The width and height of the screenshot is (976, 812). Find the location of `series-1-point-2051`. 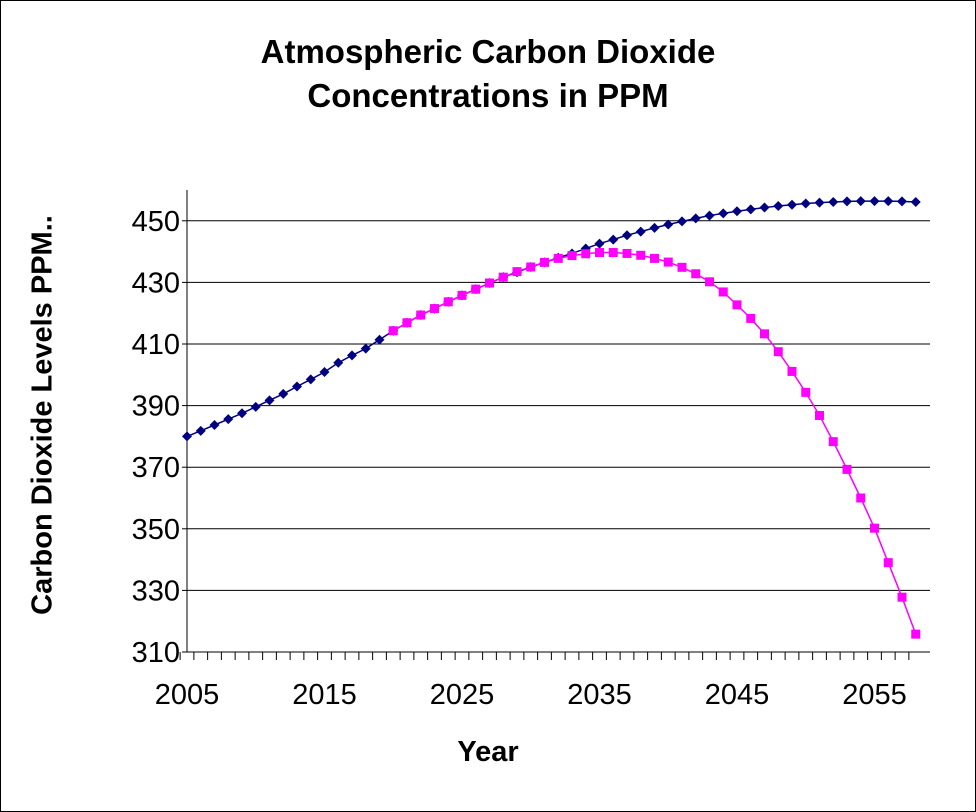

series-1-point-2051 is located at coordinates (819, 202).